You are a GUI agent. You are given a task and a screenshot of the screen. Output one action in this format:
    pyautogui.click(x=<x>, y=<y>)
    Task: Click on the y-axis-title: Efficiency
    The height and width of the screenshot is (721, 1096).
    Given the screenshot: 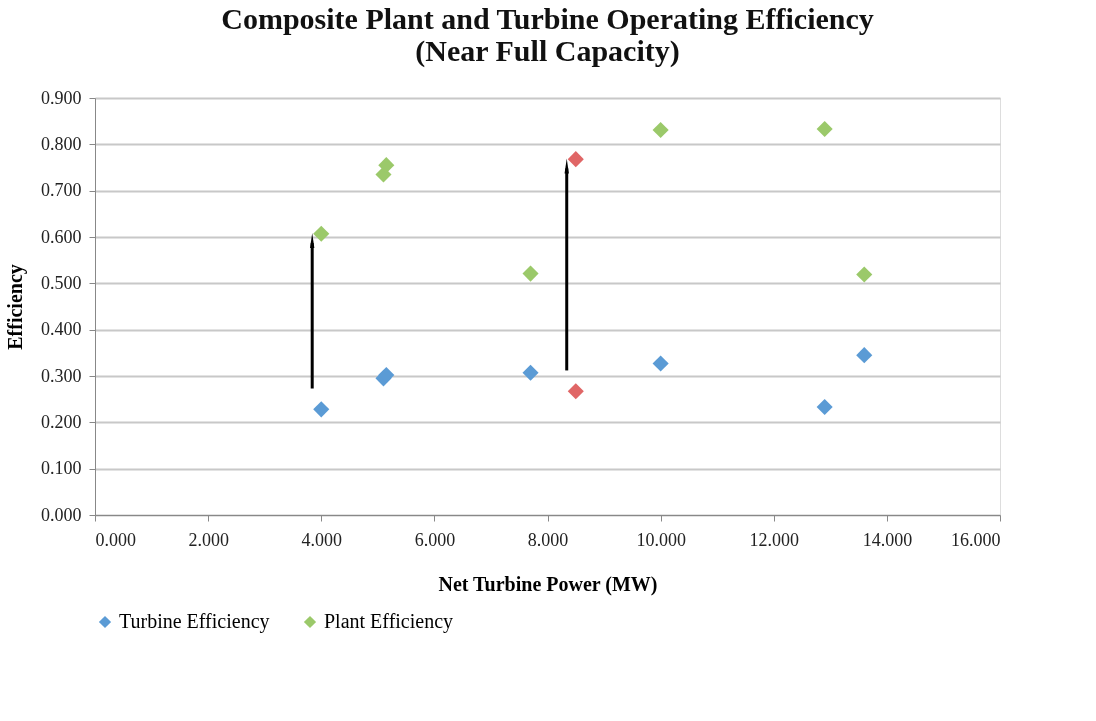 What is the action you would take?
    pyautogui.click(x=15, y=307)
    